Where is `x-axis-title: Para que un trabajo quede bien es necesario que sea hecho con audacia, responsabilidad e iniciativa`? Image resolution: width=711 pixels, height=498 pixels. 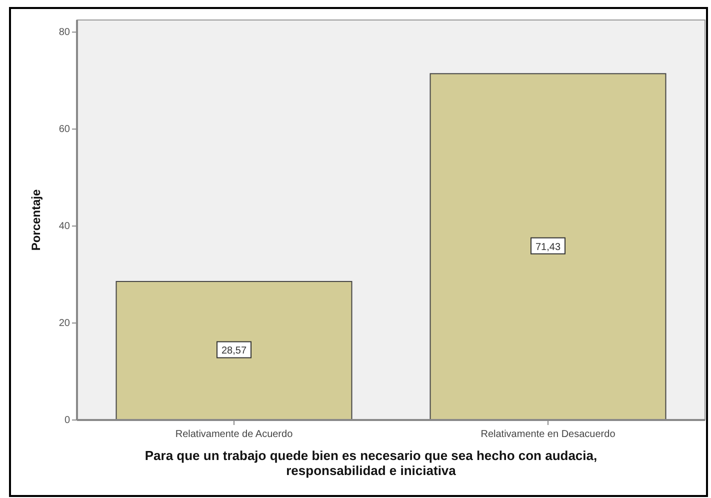
x-axis-title: Para que un trabajo quede bien es necesario que sea hecho con audacia, responsabilidad e iniciativa is located at coordinates (371, 463).